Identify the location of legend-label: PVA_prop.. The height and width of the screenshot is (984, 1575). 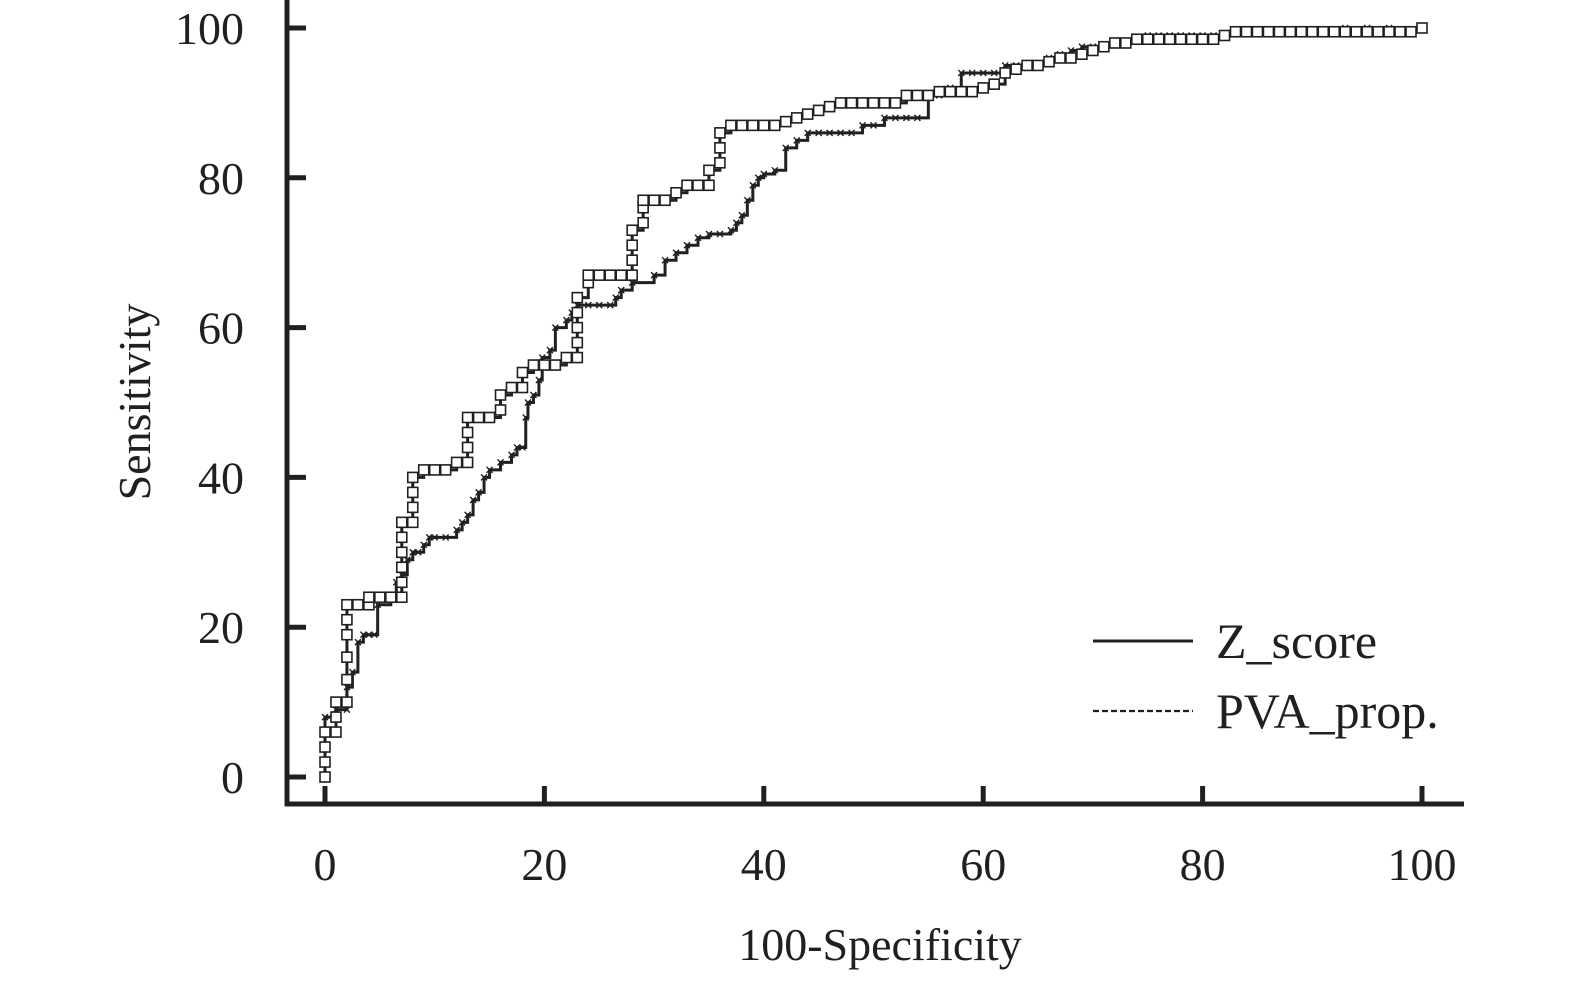
(1327, 711).